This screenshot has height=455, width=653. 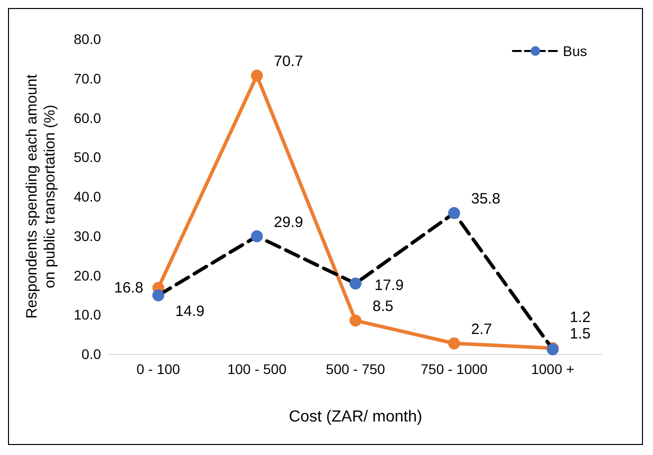 I want to click on data-label: 8.5, so click(x=383, y=307).